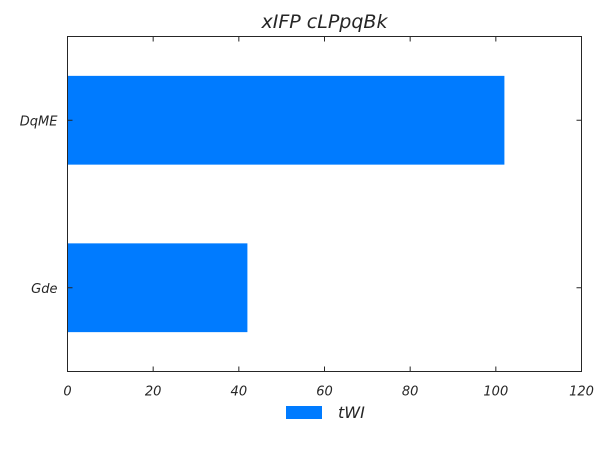  Describe the element at coordinates (581, 392) in the screenshot. I see `x-tick-label: 120` at that location.